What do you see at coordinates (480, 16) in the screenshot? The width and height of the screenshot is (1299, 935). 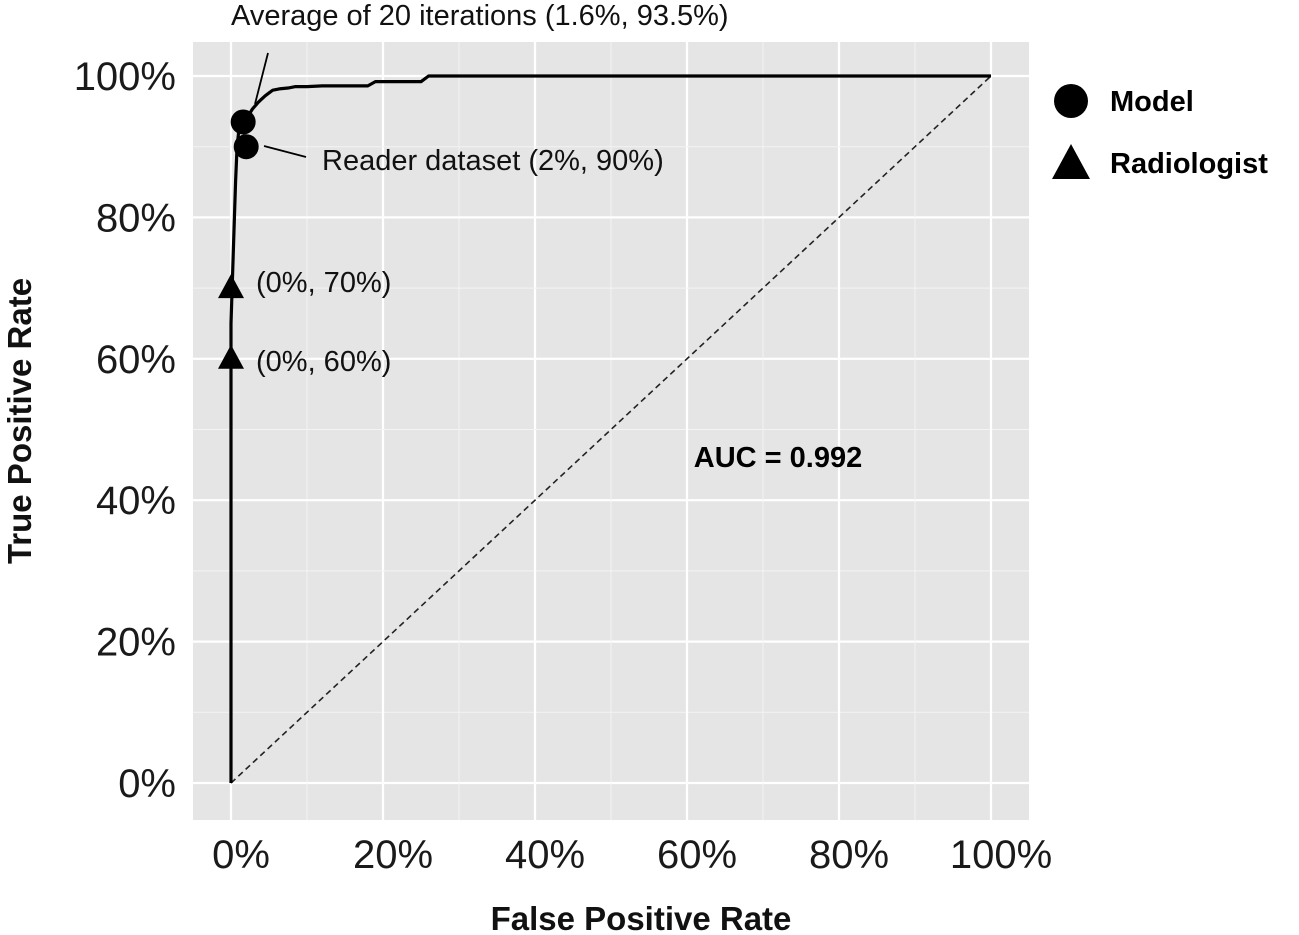 I see `point-label: Average of 20 iterations (1.6%, 93.5%)` at bounding box center [480, 16].